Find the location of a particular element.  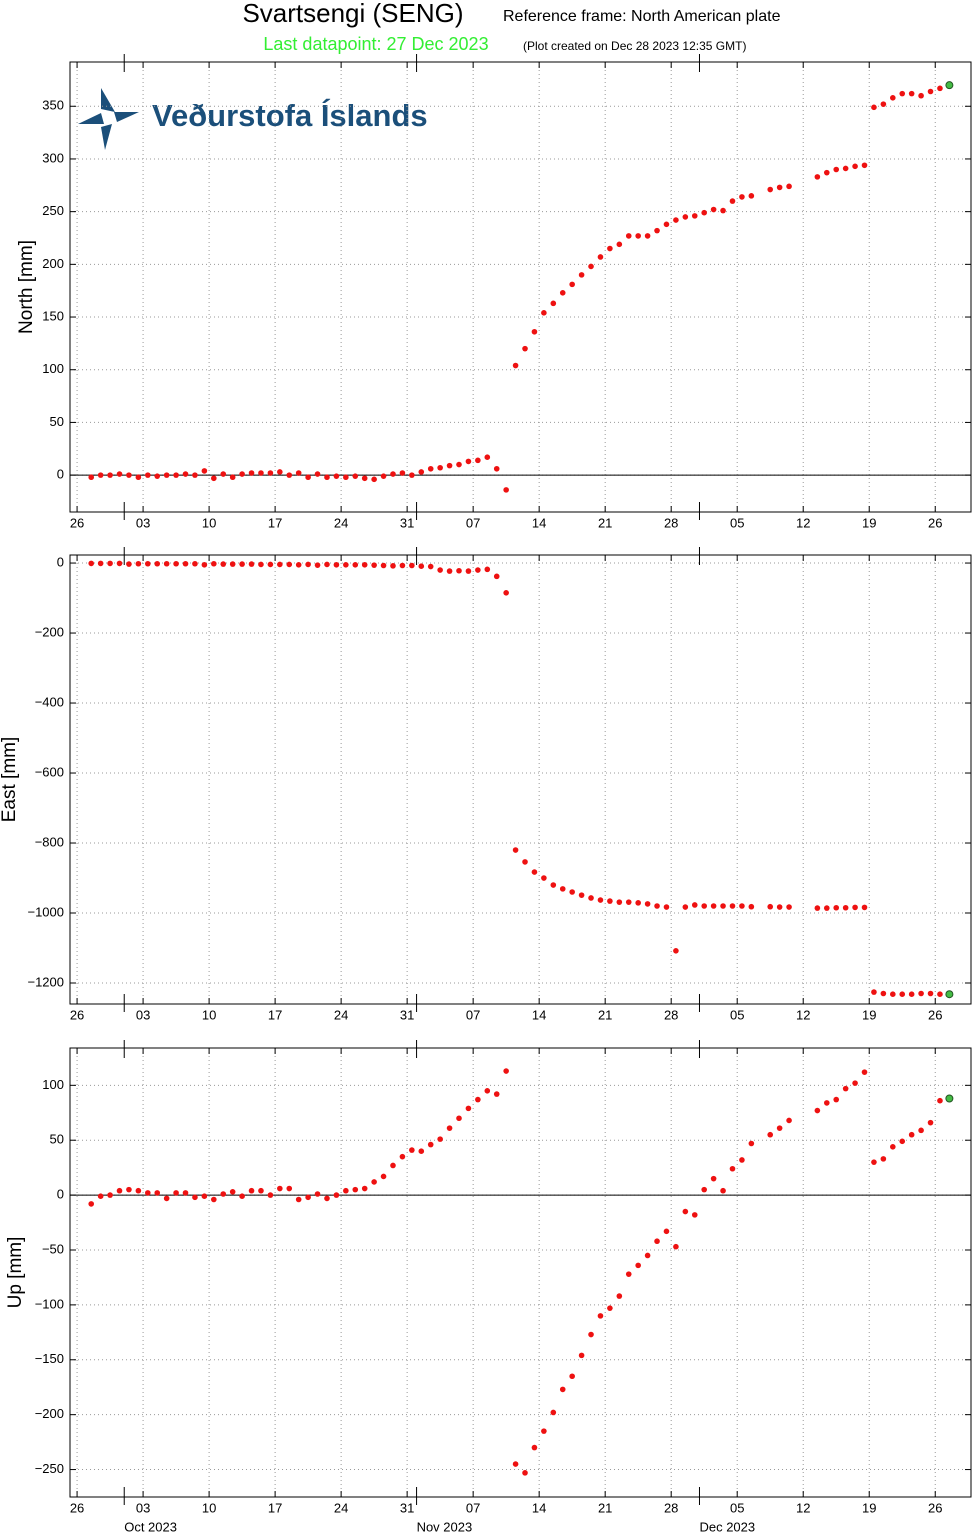

y-tick-label: −150 is located at coordinates (49, 1358).